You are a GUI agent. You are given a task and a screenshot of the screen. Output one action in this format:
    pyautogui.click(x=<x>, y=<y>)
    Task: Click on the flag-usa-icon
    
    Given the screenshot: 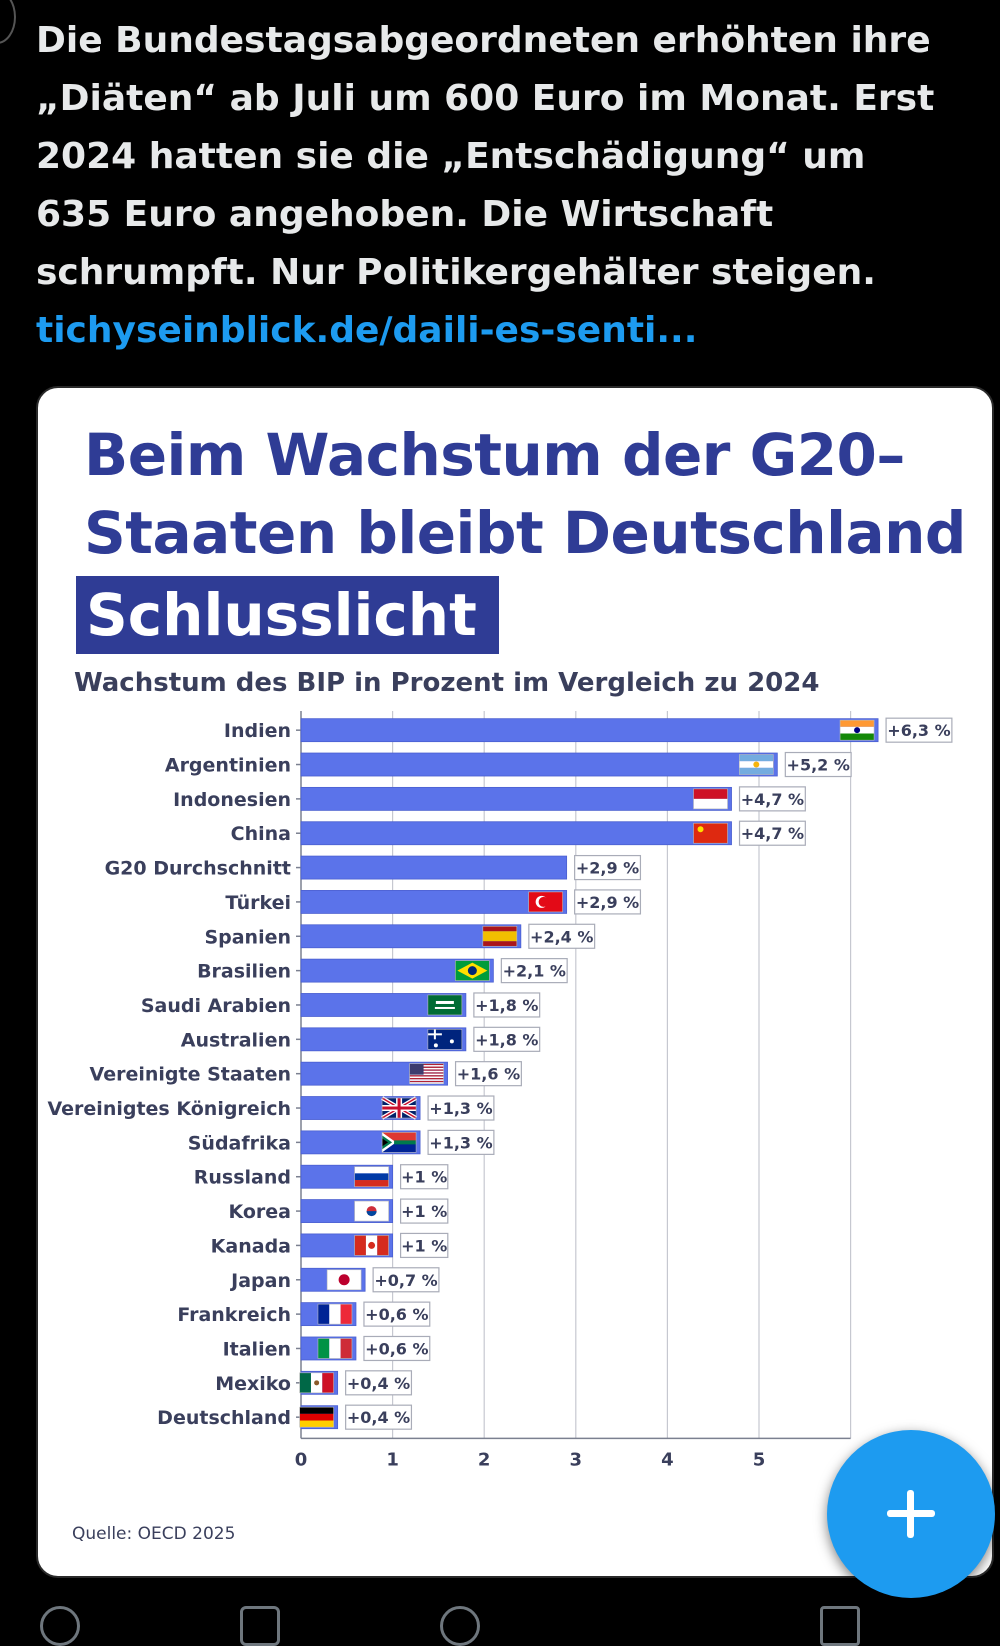 What is the action you would take?
    pyautogui.click(x=426, y=1073)
    